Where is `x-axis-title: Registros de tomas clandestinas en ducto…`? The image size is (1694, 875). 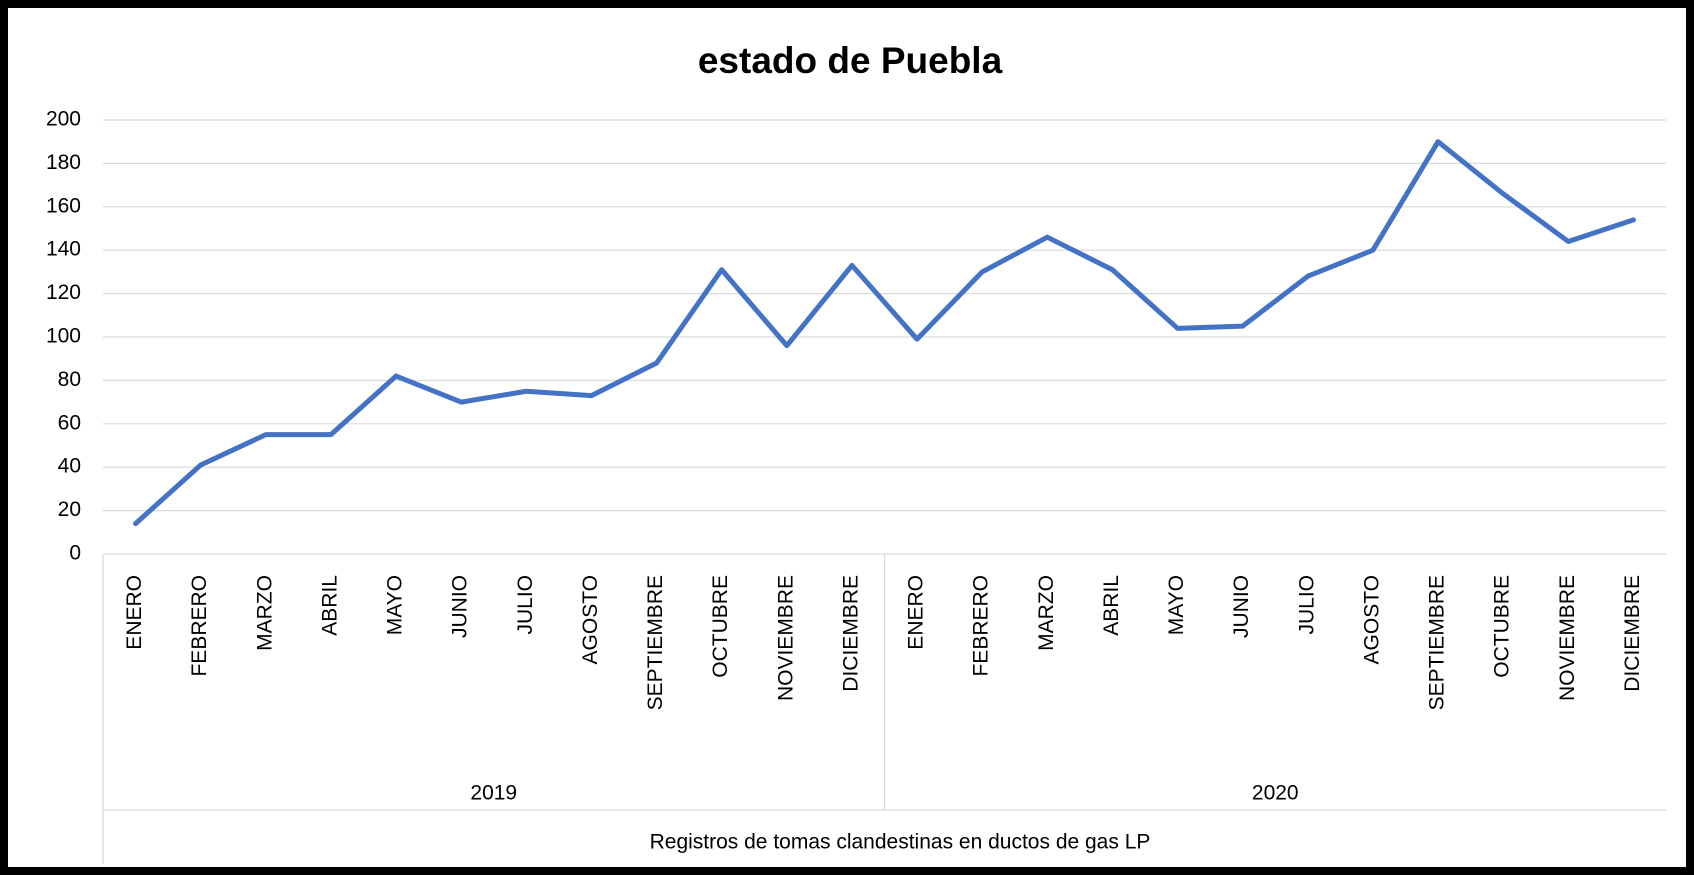
x-axis-title: Registros de tomas clandestinas en ducto… is located at coordinates (900, 842).